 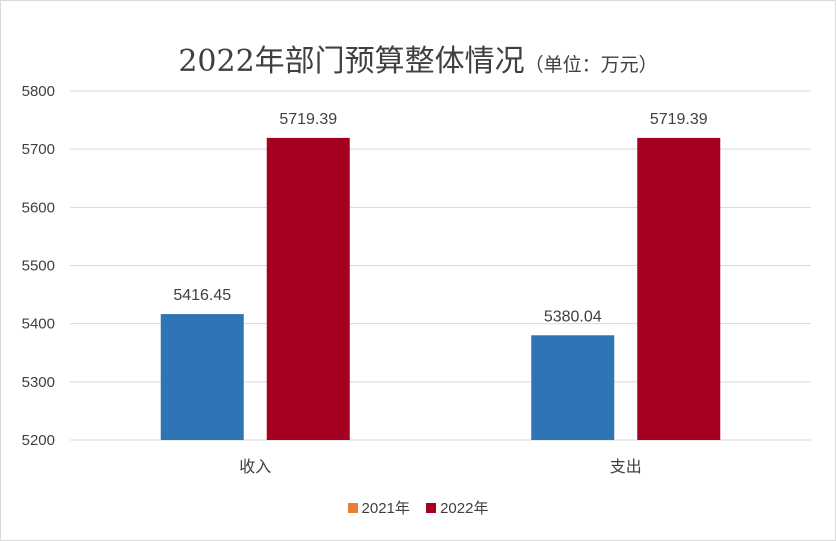 I want to click on y-tick-label: 5800, so click(x=38, y=91).